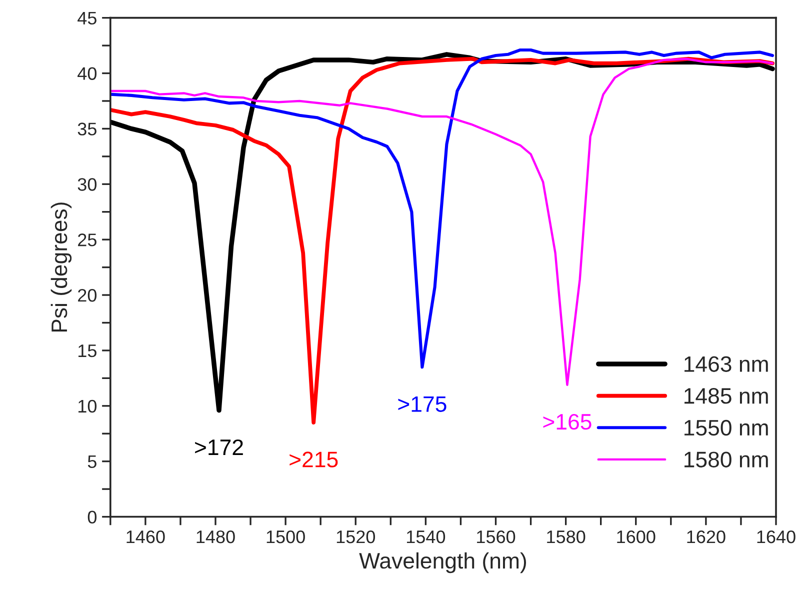  Describe the element at coordinates (61, 267) in the screenshot. I see `y-axis-title: Psi (degrees)` at that location.